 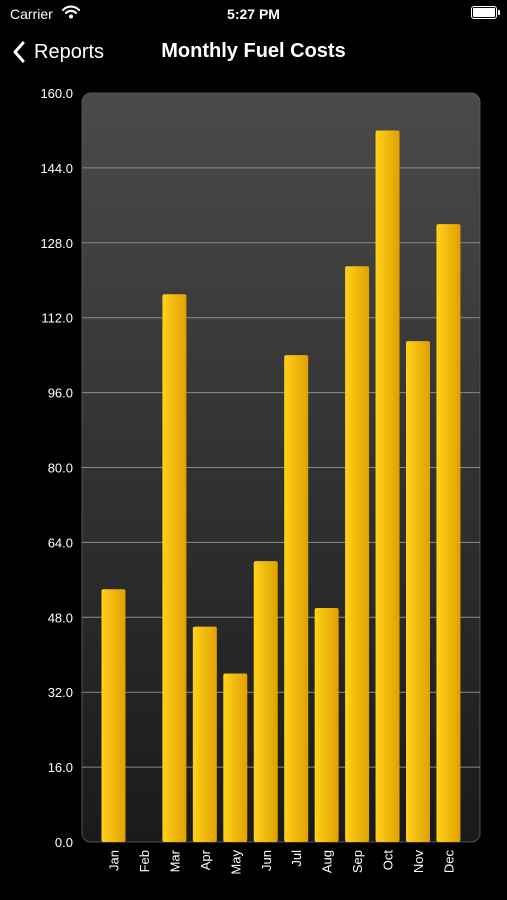 I want to click on bar-sep, so click(x=357, y=554).